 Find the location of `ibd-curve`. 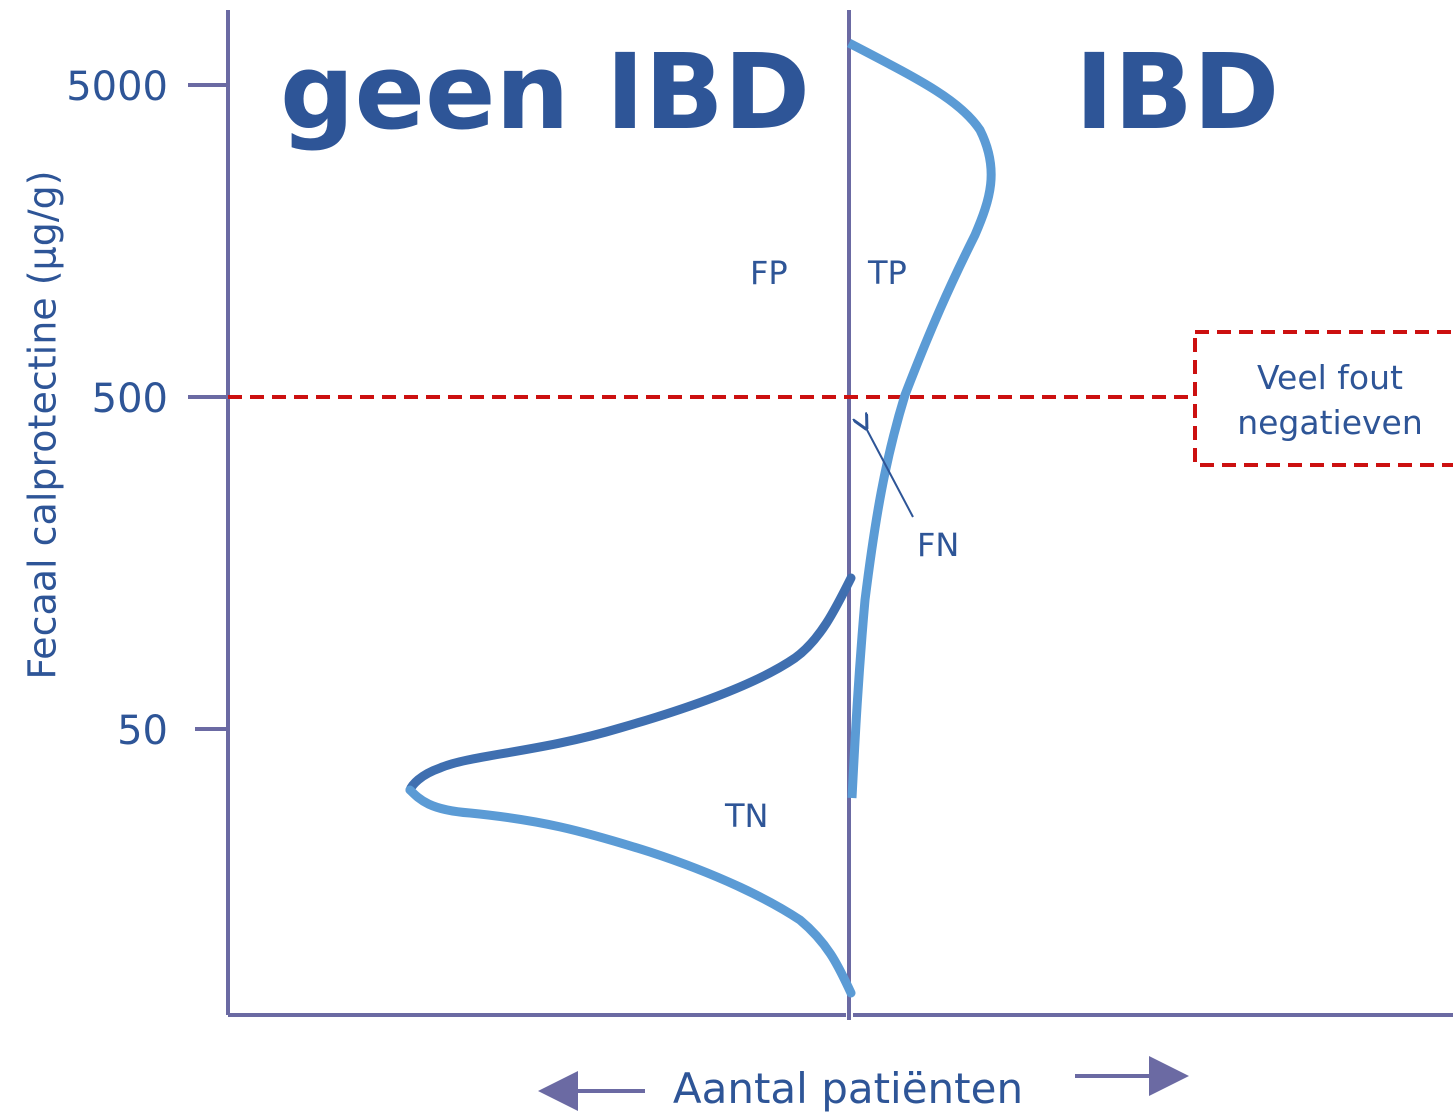

ibd-curve is located at coordinates (921, 419).